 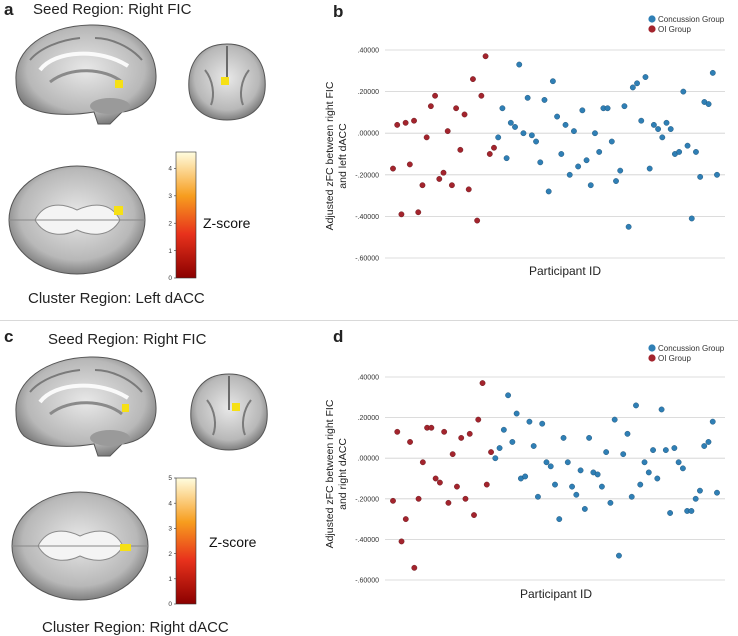 What do you see at coordinates (369, 418) in the screenshot?
I see `y-tick-label: .20000` at bounding box center [369, 418].